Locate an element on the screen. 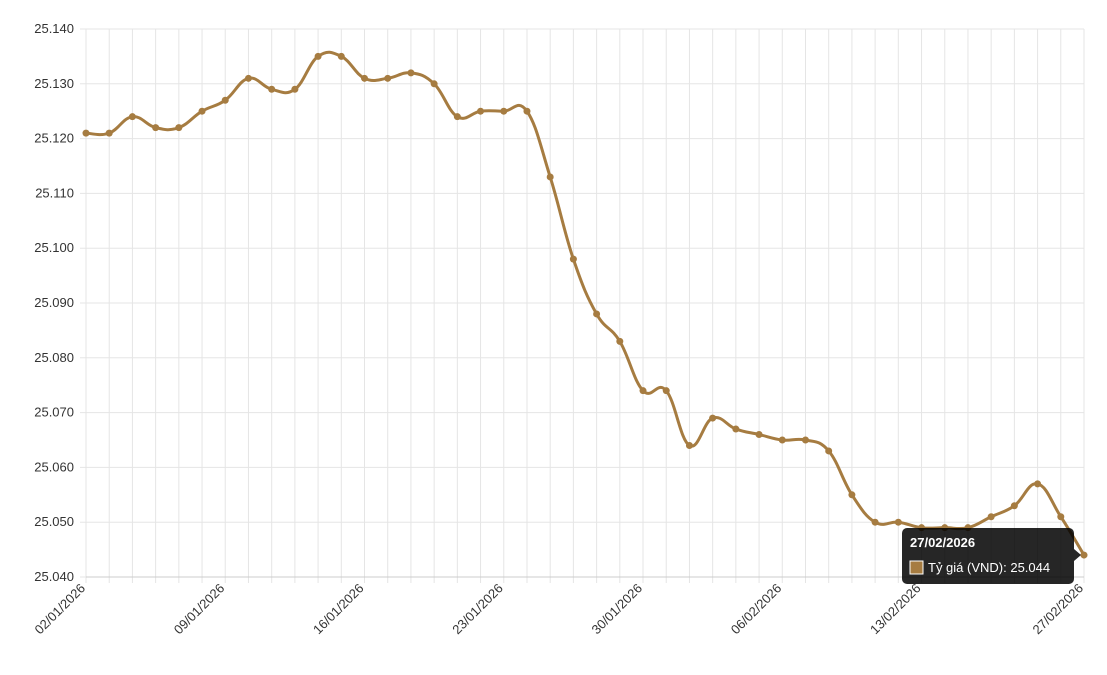 The height and width of the screenshot is (675, 1107). x-tick-label: 02/01/2026 is located at coordinates (59, 609).